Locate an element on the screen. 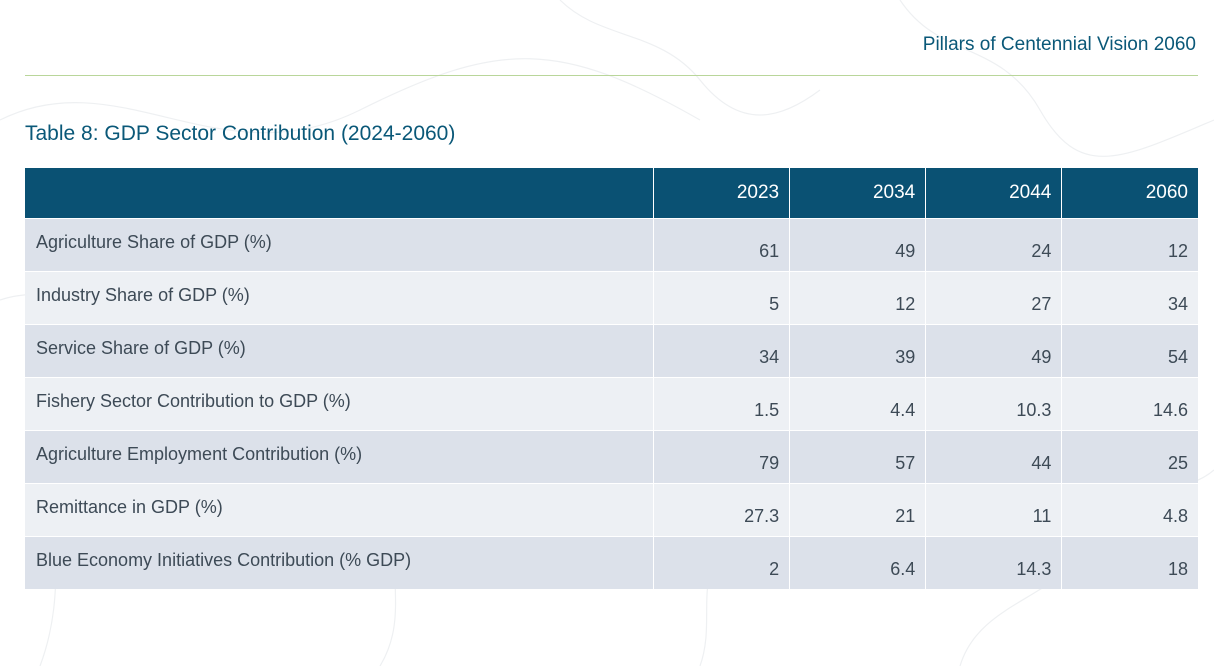 This screenshot has height=666, width=1214. table-cell: 54 is located at coordinates (1129, 351).